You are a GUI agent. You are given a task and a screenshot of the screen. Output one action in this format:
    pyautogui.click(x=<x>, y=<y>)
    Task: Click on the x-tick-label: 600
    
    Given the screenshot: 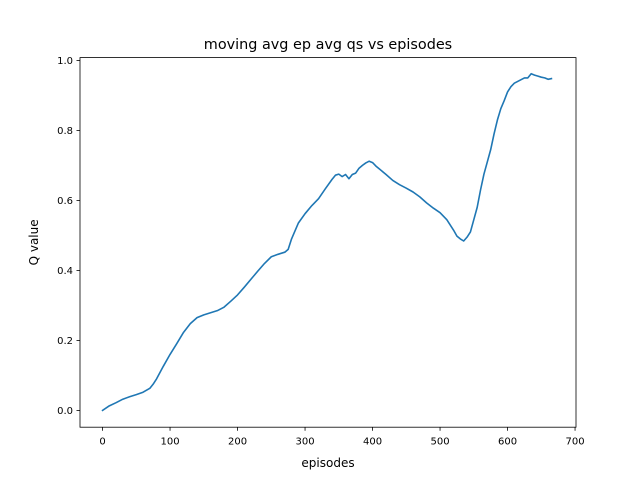 What is the action you would take?
    pyautogui.click(x=507, y=442)
    